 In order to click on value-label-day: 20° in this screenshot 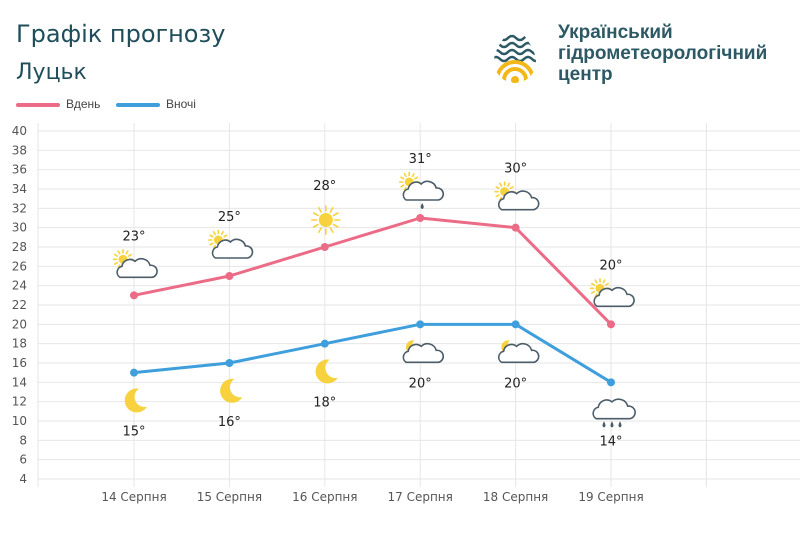, I will do `click(610, 265)`.